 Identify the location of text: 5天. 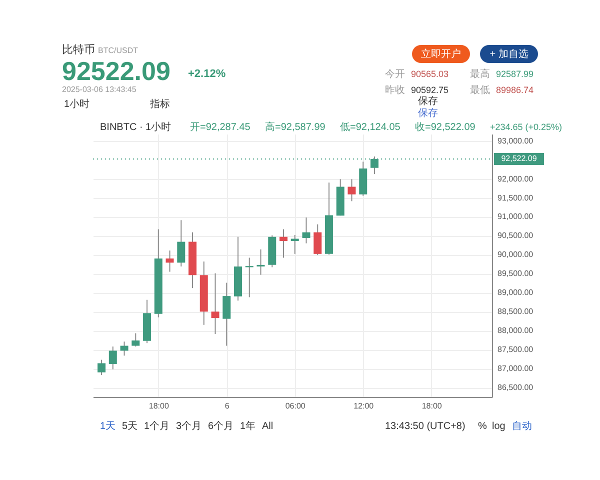
(130, 426).